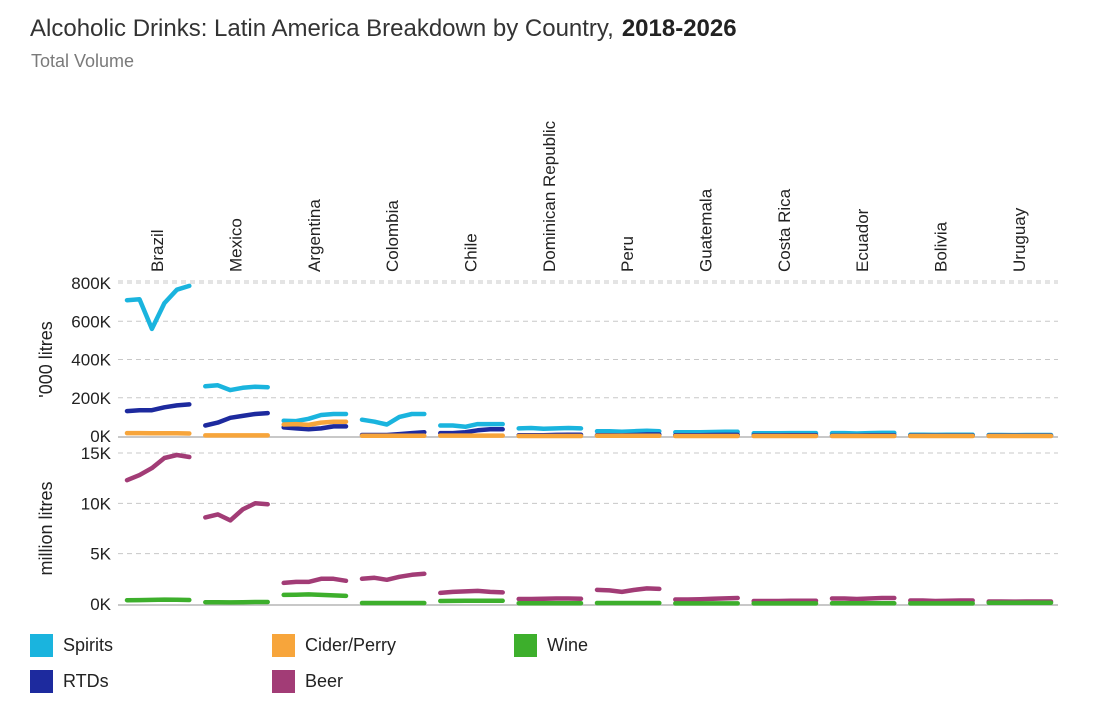  Describe the element at coordinates (91, 398) in the screenshot. I see `y-tick-label: 200K` at that location.